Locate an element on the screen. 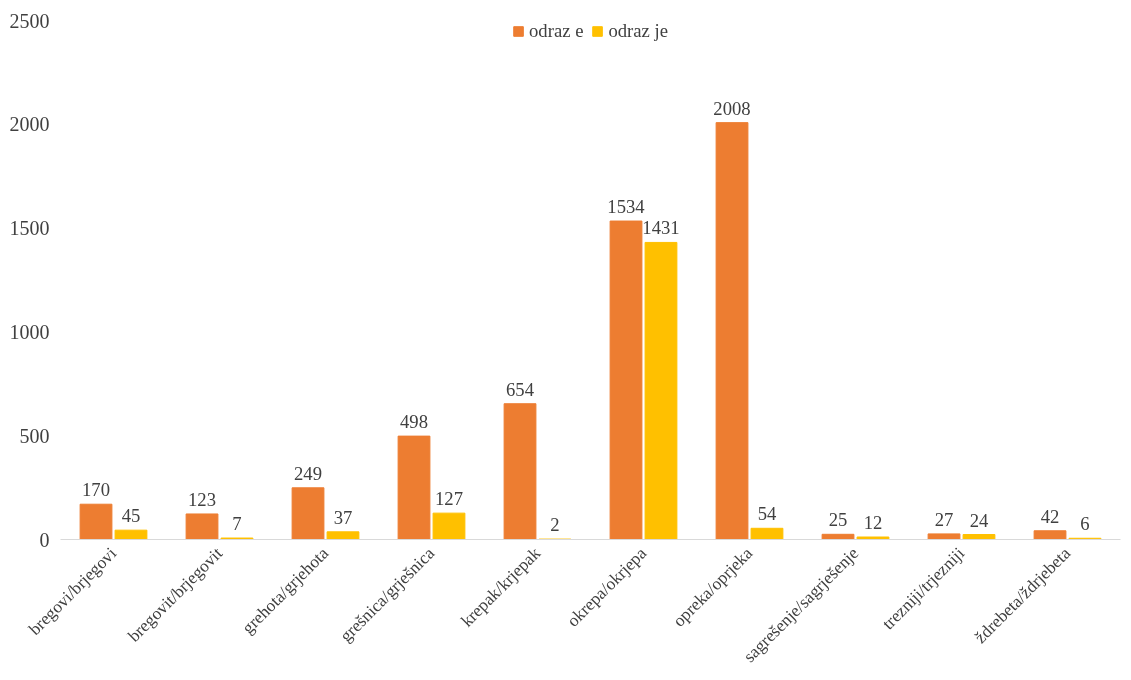 The width and height of the screenshot is (1131, 680). data-label: 12 is located at coordinates (873, 523).